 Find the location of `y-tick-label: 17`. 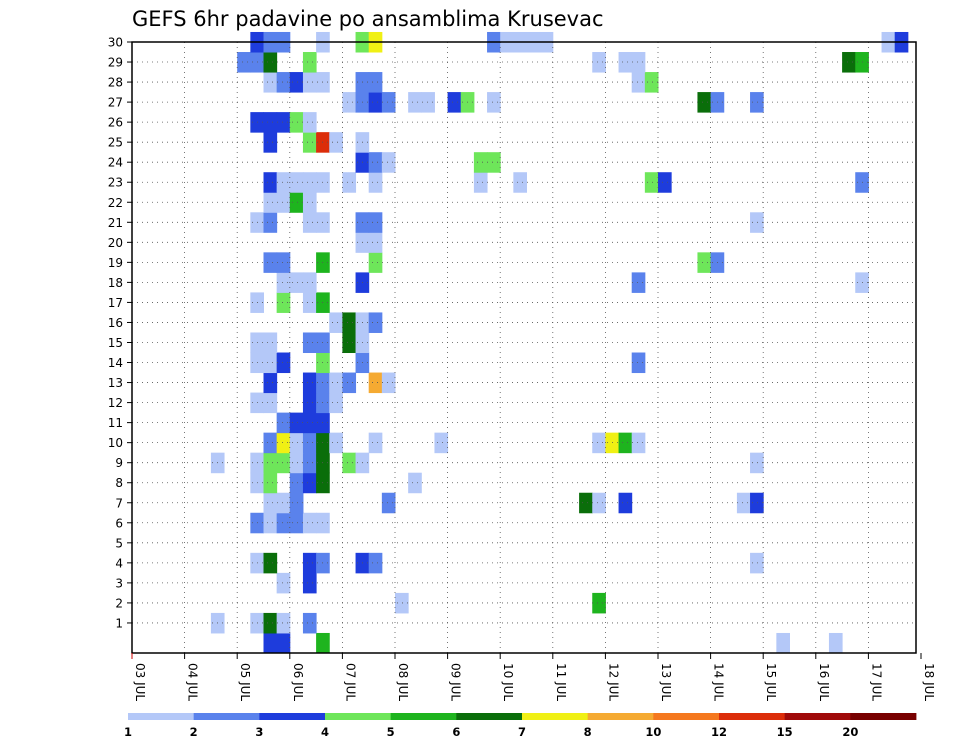

y-tick-label: 17 is located at coordinates (115, 303).